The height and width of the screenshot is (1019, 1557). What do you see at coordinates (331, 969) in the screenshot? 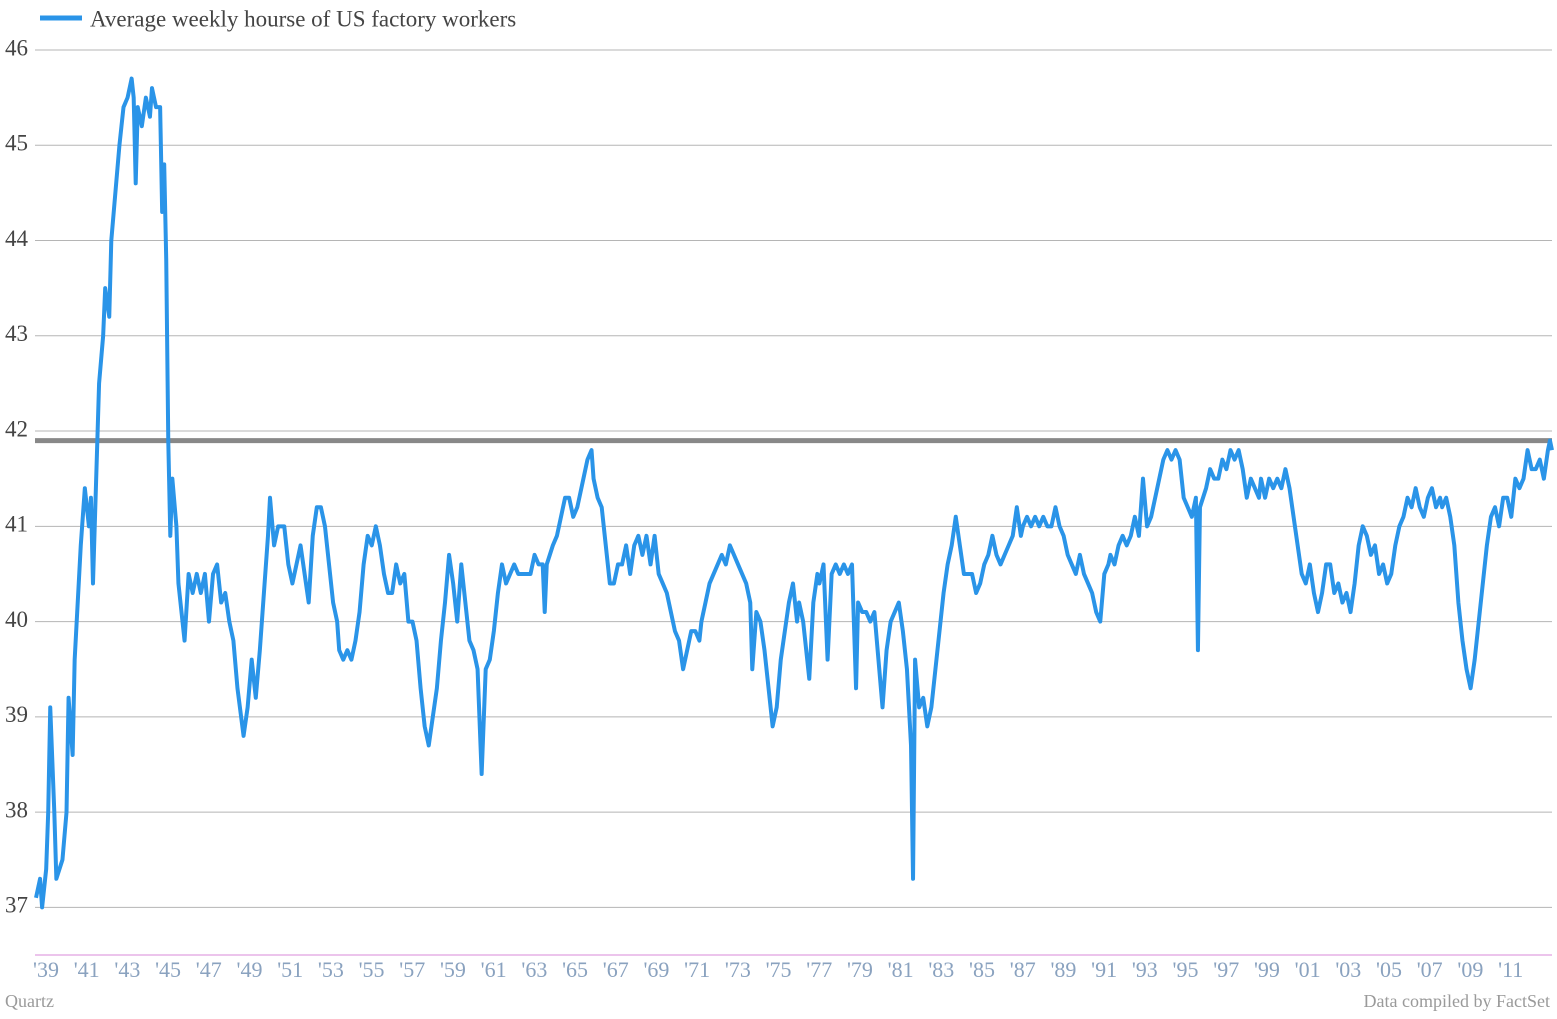
I see `x-tick-label: '53` at bounding box center [331, 969].